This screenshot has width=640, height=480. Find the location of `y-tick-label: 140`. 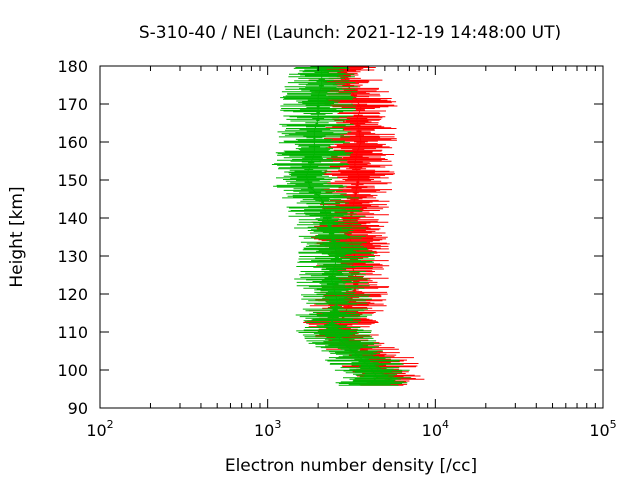

y-tick-label: 140 is located at coordinates (72, 218).